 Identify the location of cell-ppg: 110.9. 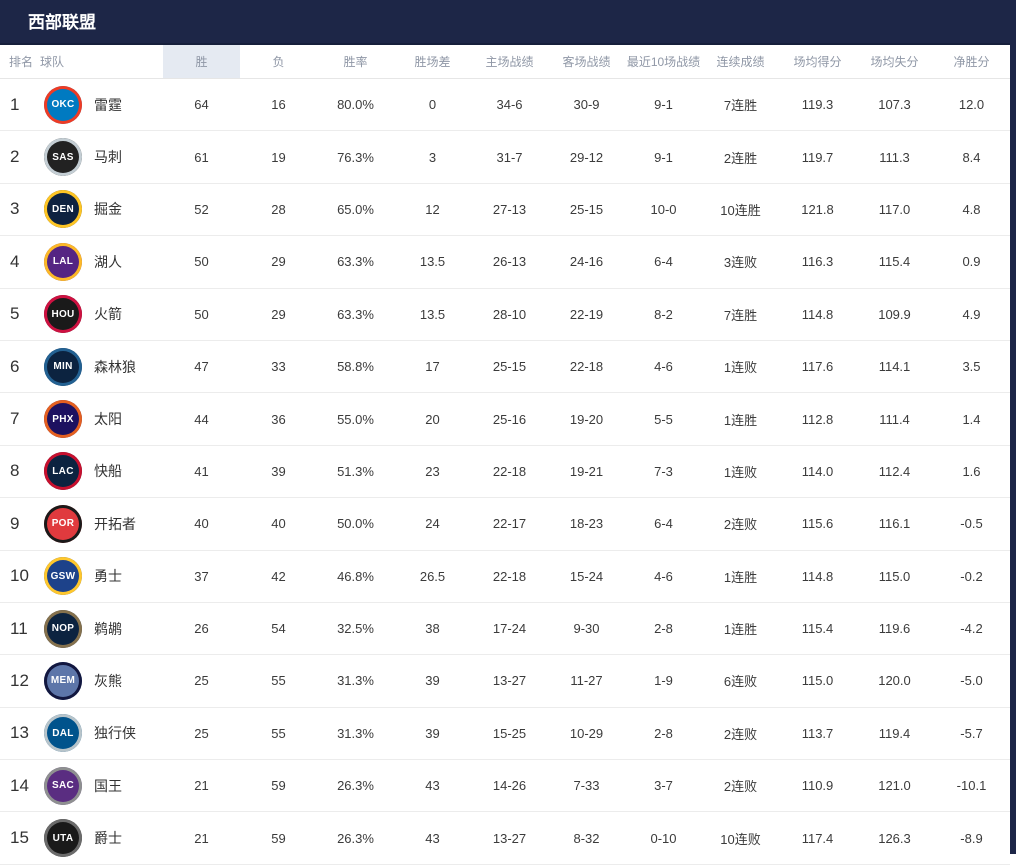
(817, 786).